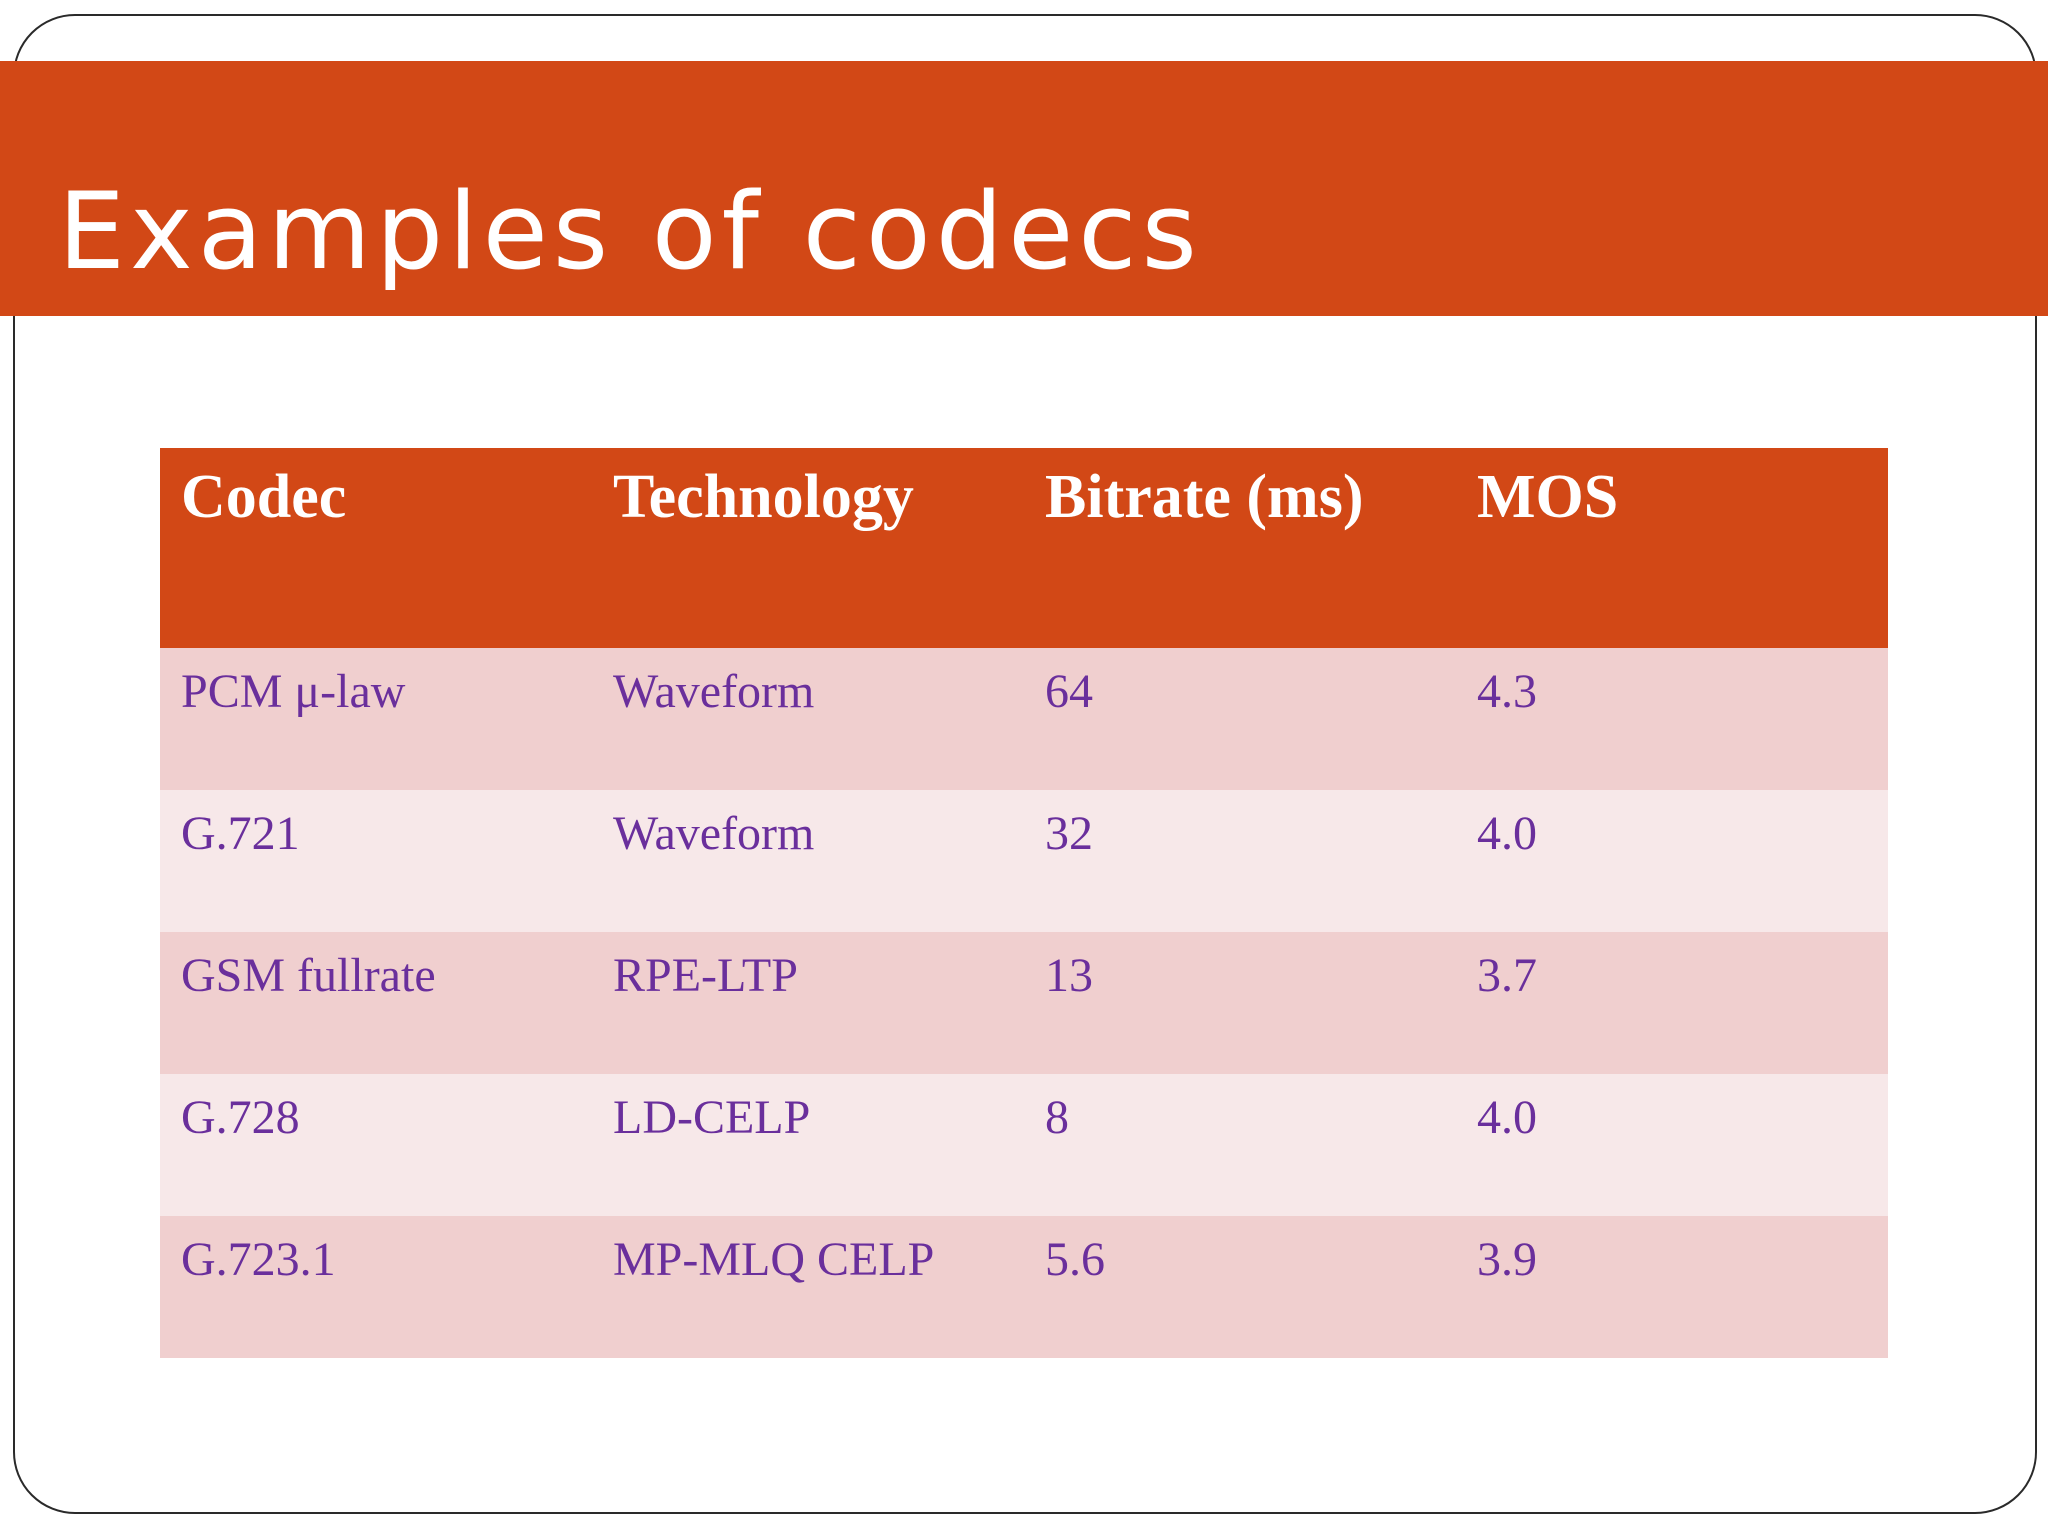 Image resolution: width=2048 pixels, height=1536 pixels. Describe the element at coordinates (1507, 975) in the screenshot. I see `cell-mos: 3.7` at that location.